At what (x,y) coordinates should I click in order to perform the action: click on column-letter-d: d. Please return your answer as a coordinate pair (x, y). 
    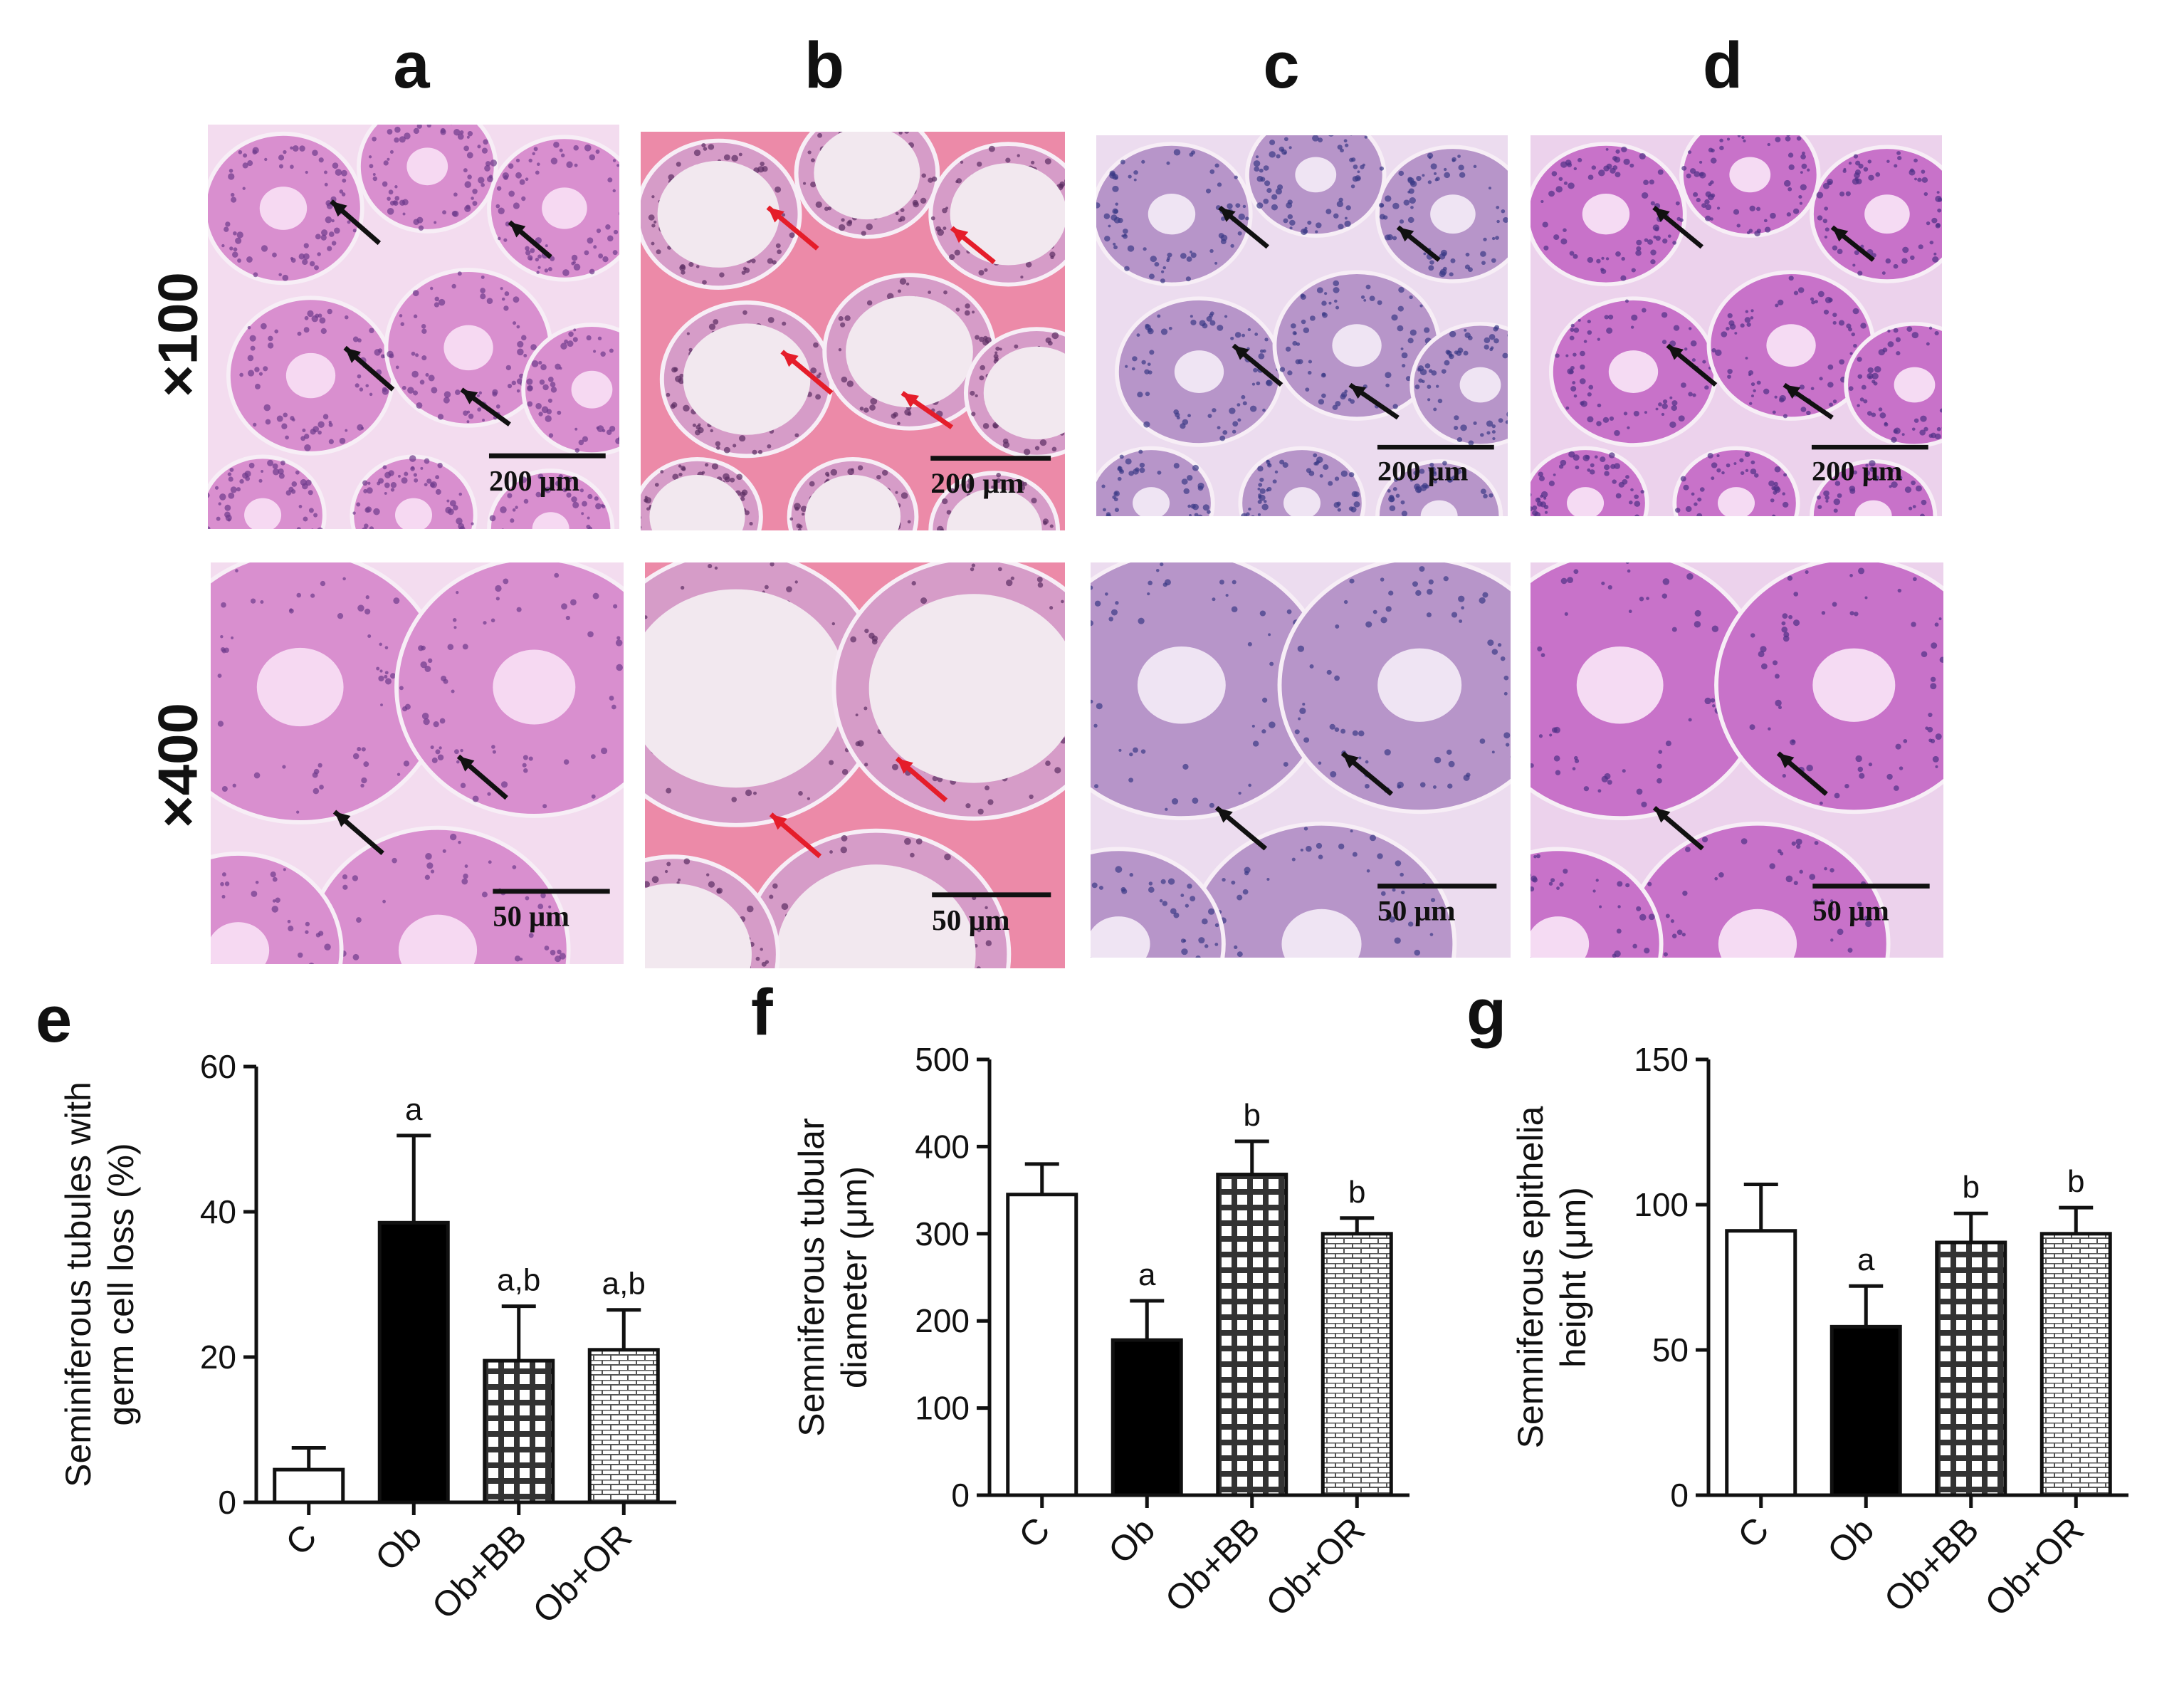
    Looking at the image, I should click on (1722, 65).